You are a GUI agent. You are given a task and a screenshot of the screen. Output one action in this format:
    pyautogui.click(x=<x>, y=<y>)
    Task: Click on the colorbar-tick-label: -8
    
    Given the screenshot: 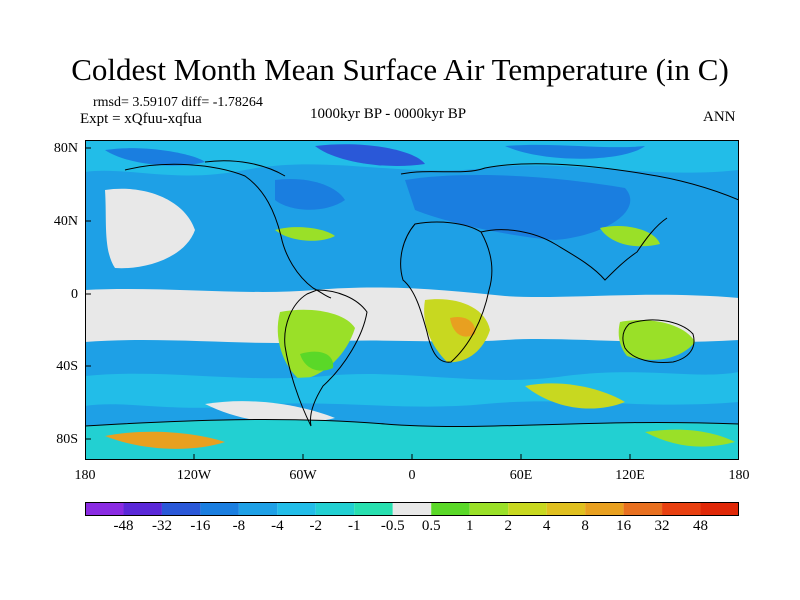 What is the action you would take?
    pyautogui.click(x=239, y=526)
    